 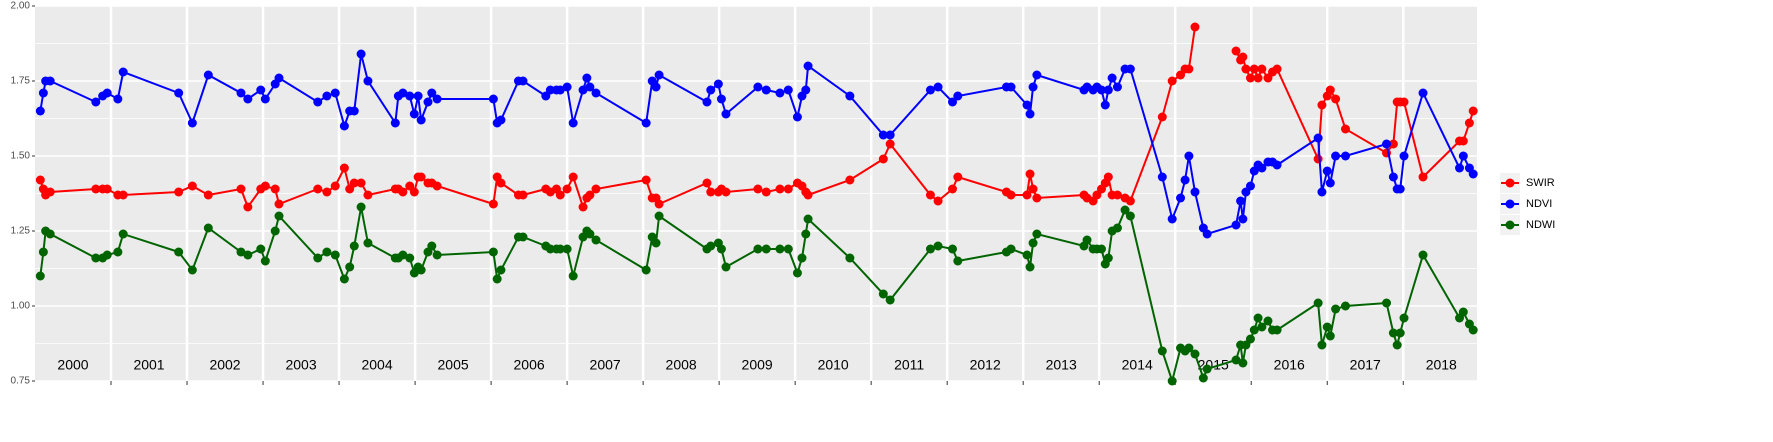 What do you see at coordinates (21, 81) in the screenshot?
I see `y-tick-label: 1.75` at bounding box center [21, 81].